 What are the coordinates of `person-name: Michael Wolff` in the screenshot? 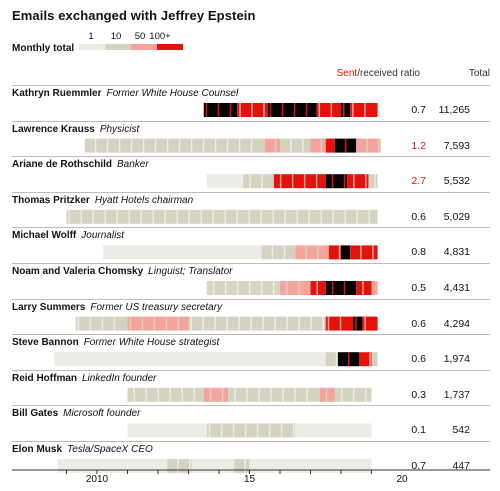 It's located at (44, 236).